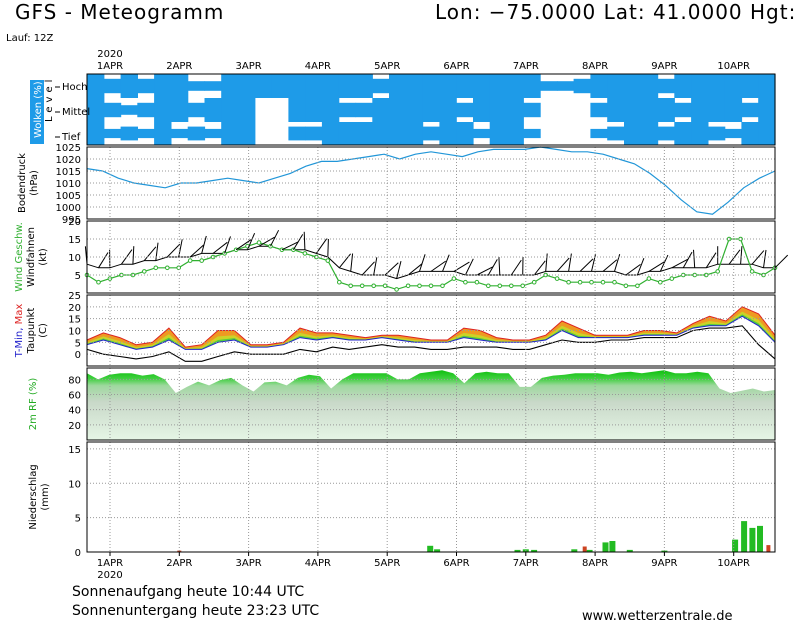  What do you see at coordinates (110, 563) in the screenshot?
I see `date-label-bottom: 1APR` at bounding box center [110, 563].